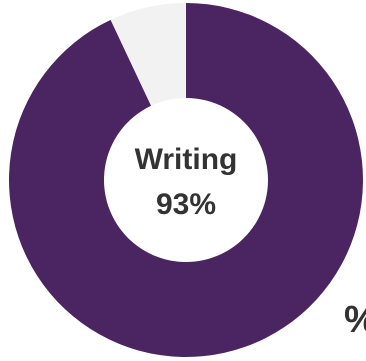 The width and height of the screenshot is (366, 361). What do you see at coordinates (186, 159) in the screenshot?
I see `center-label: Writing` at bounding box center [186, 159].